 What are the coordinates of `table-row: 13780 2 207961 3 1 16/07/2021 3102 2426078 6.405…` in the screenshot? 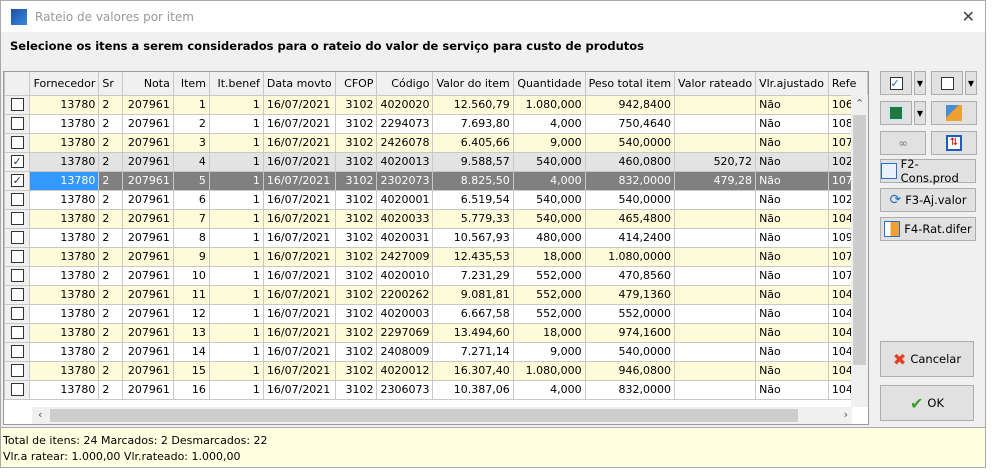 It's located at (436, 142).